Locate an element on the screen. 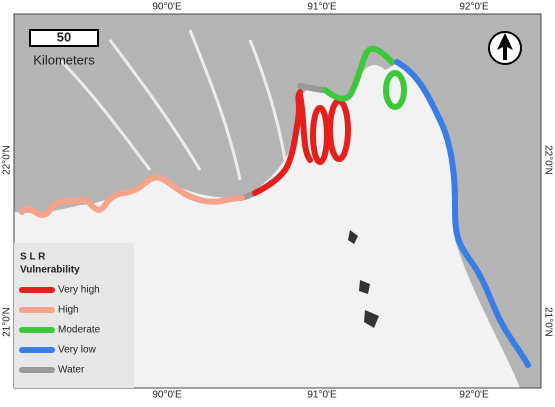 The image size is (555, 407). legend-label: High is located at coordinates (68, 310).